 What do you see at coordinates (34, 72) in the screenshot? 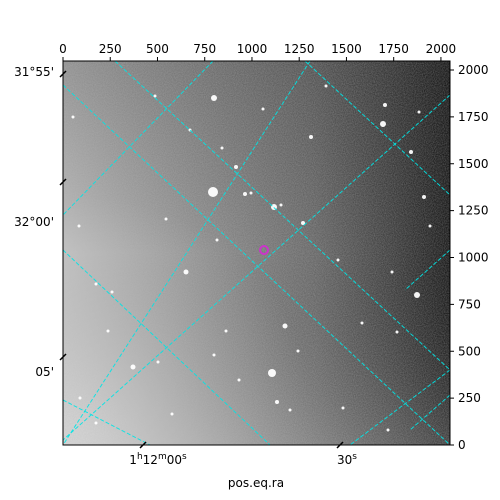
I see `dec-tick-label: 31°55'` at bounding box center [34, 72].